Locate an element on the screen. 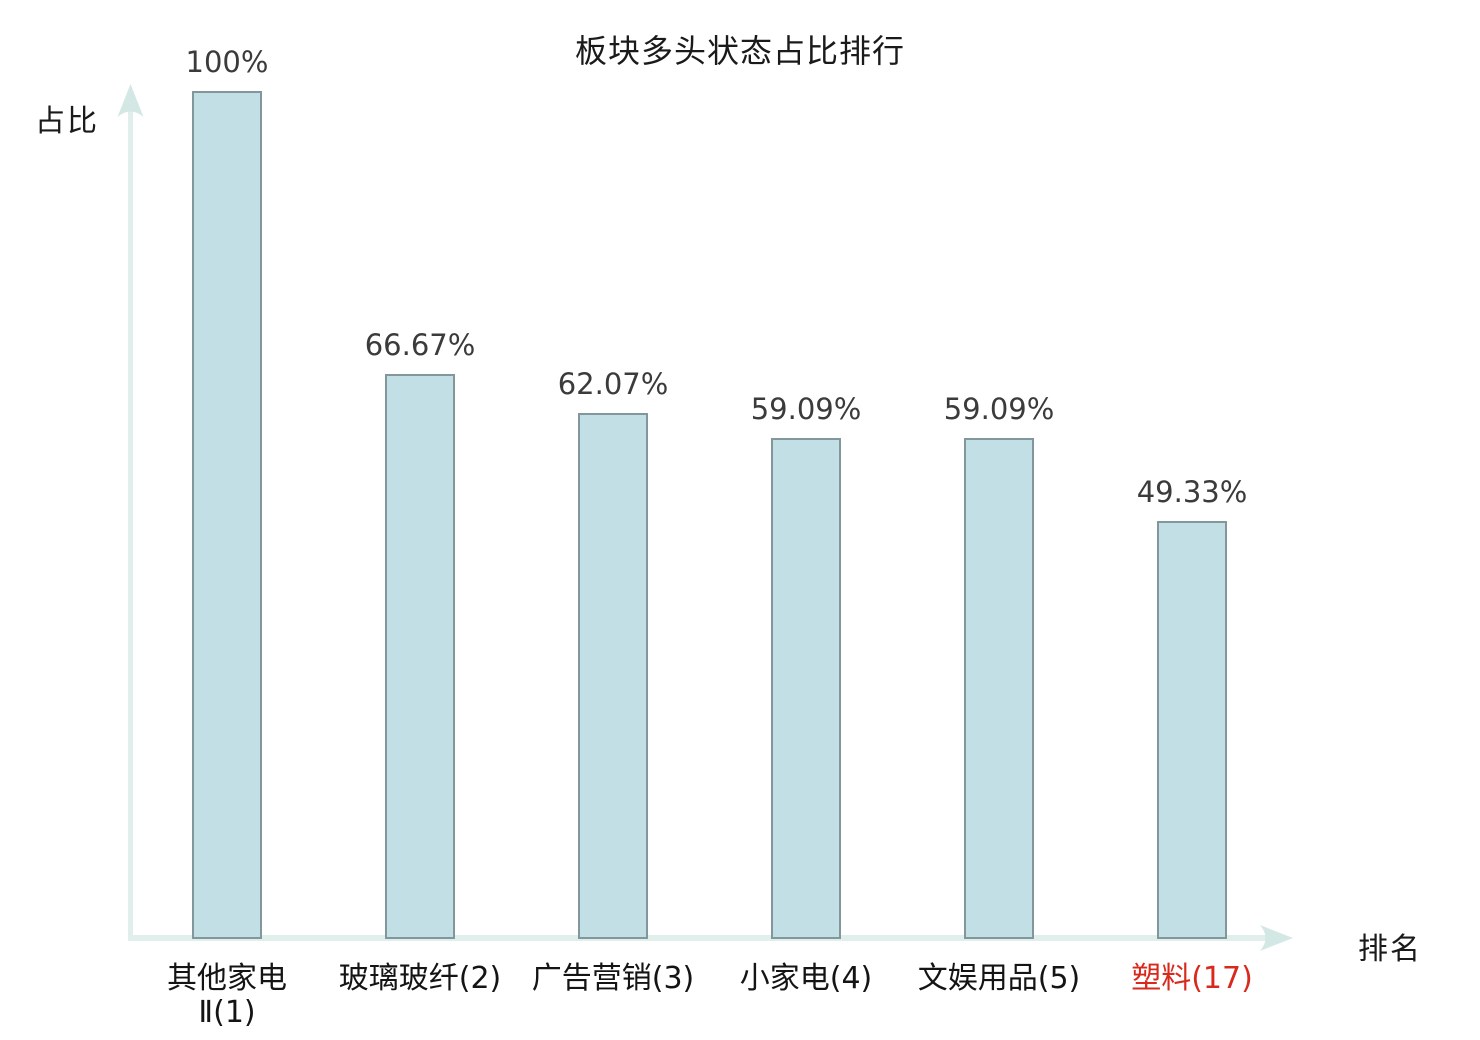 This screenshot has width=1480, height=1040. chart-title: 板块多头状态占比排行 is located at coordinates (739, 51).